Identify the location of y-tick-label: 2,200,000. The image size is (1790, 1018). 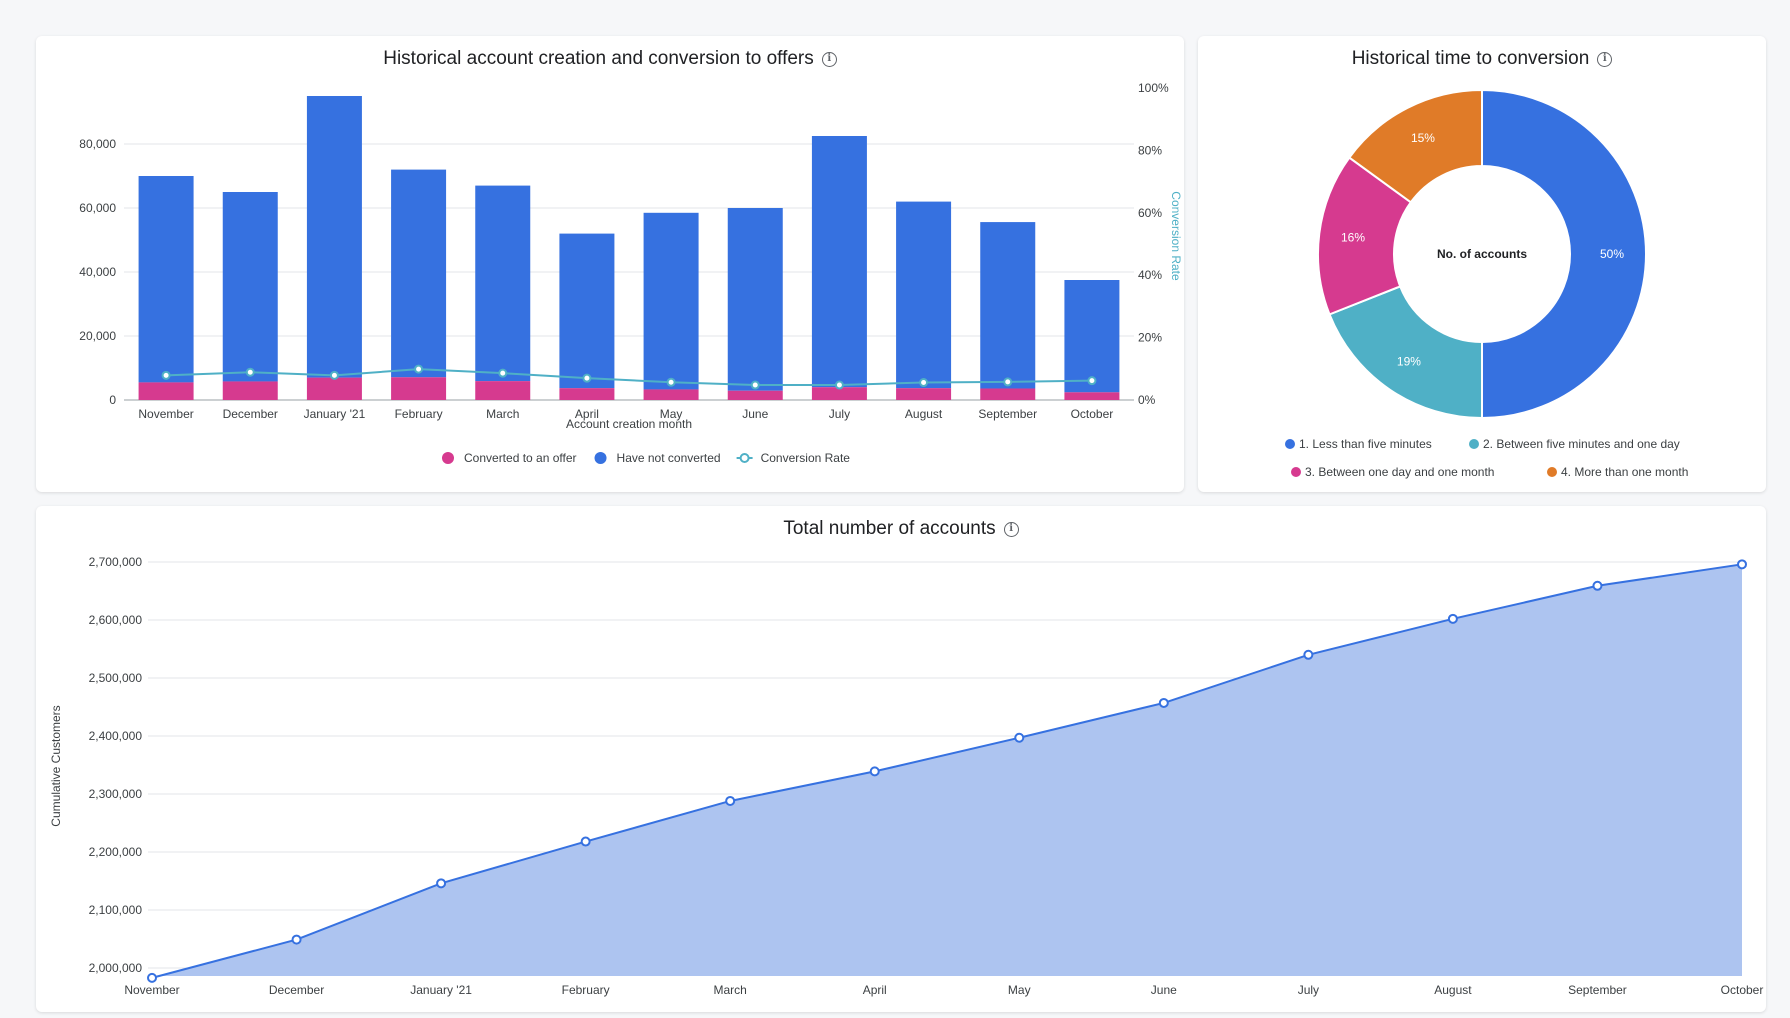
(116, 852).